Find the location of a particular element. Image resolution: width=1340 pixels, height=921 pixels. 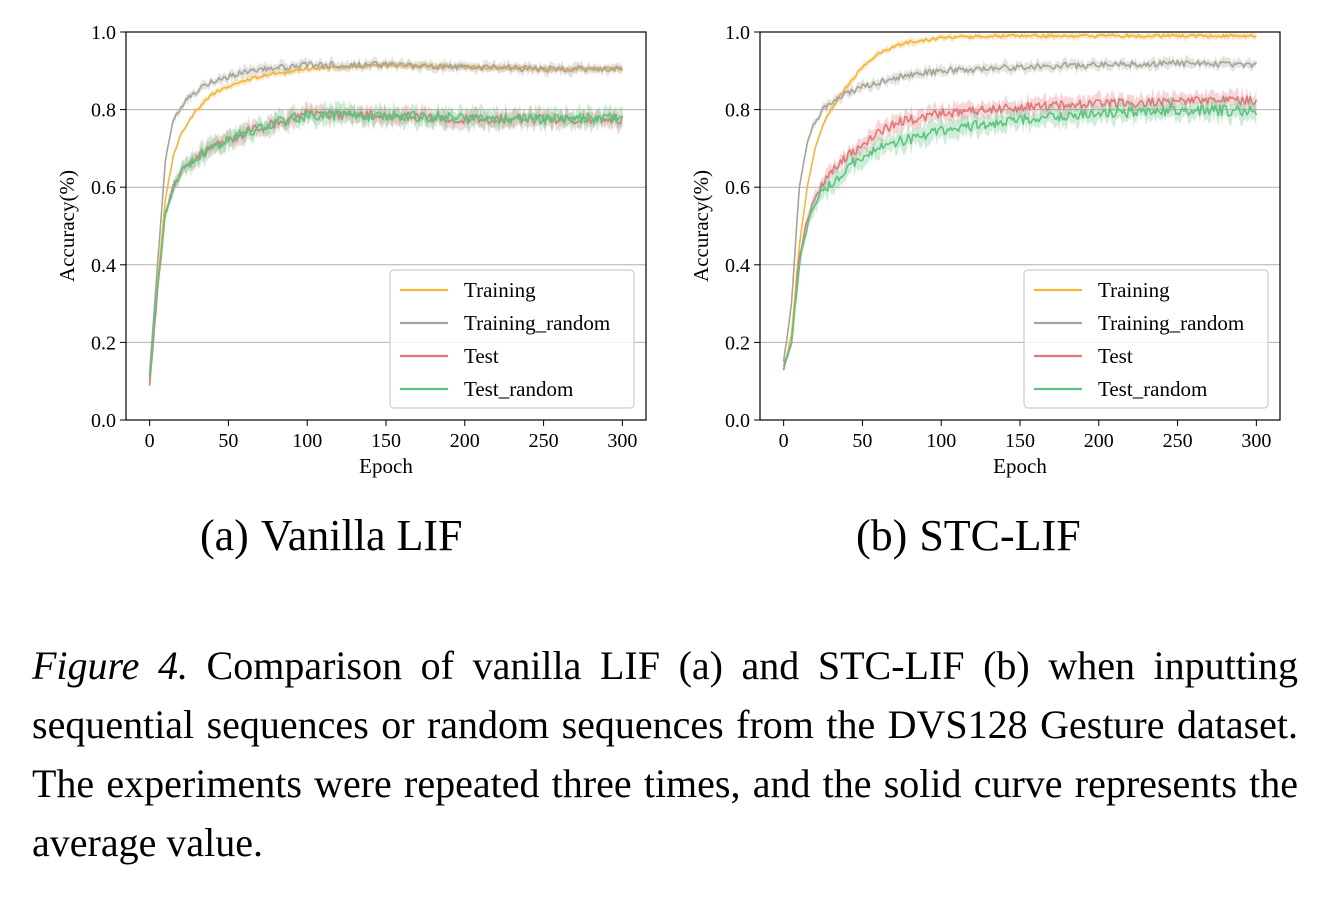

subcaption-a-text: Vanilla LIF is located at coordinates (361, 535).